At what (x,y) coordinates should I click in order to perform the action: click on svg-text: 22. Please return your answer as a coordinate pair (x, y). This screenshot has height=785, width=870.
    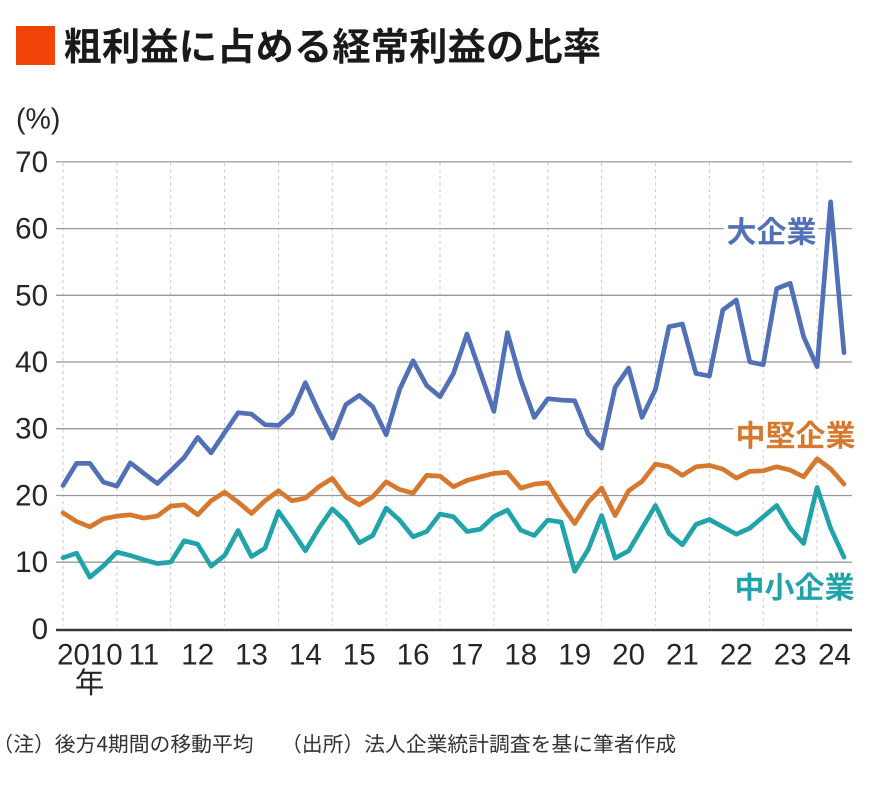
    Looking at the image, I should click on (736, 655).